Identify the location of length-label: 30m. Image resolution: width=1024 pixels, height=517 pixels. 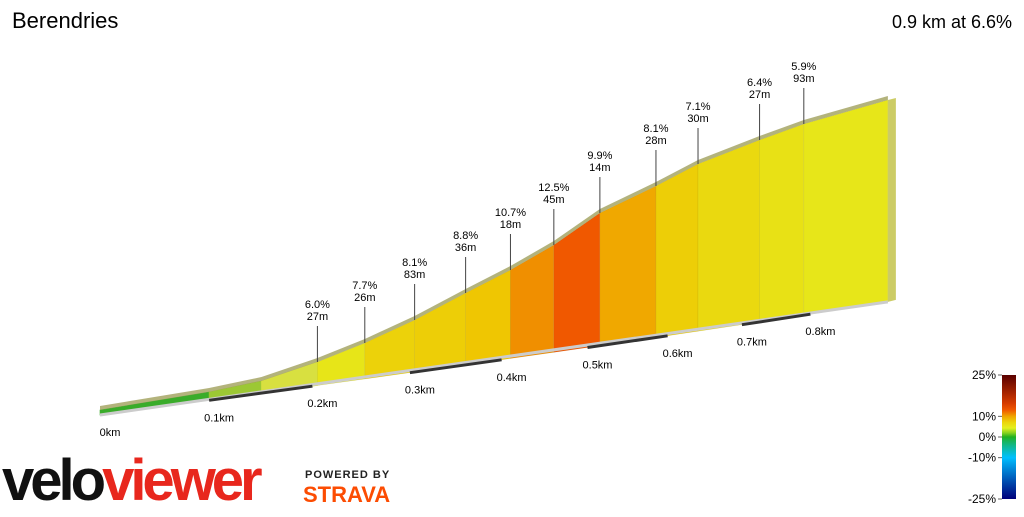
(697, 119).